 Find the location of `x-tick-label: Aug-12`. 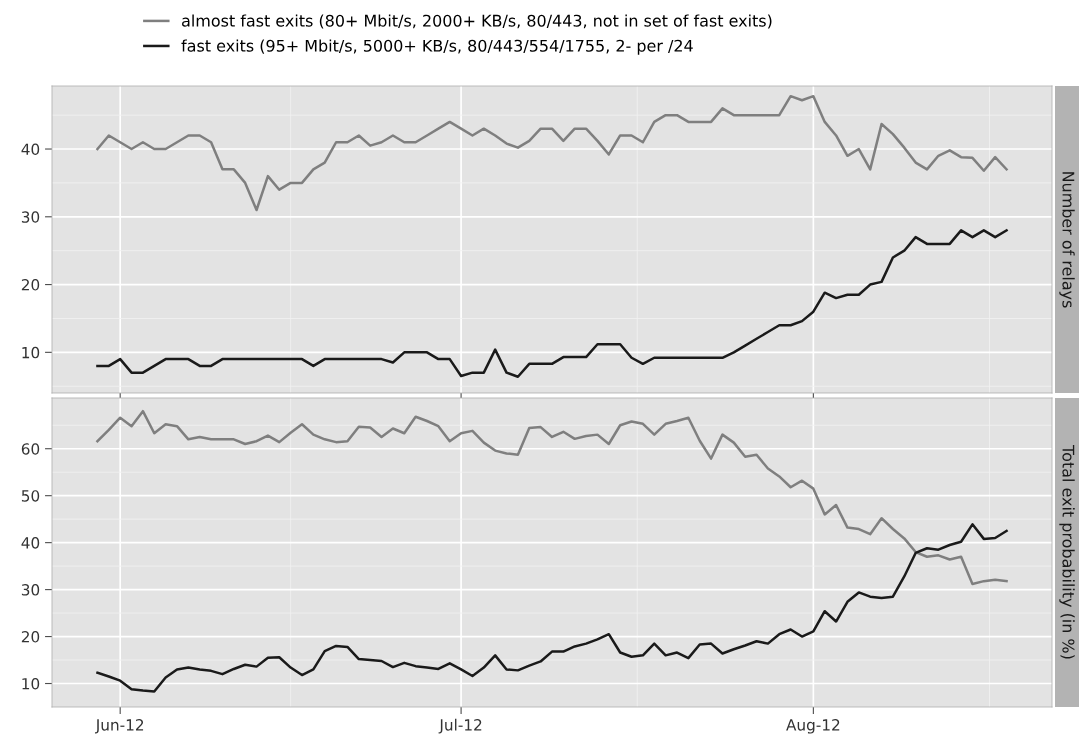

x-tick-label: Aug-12 is located at coordinates (813, 726).